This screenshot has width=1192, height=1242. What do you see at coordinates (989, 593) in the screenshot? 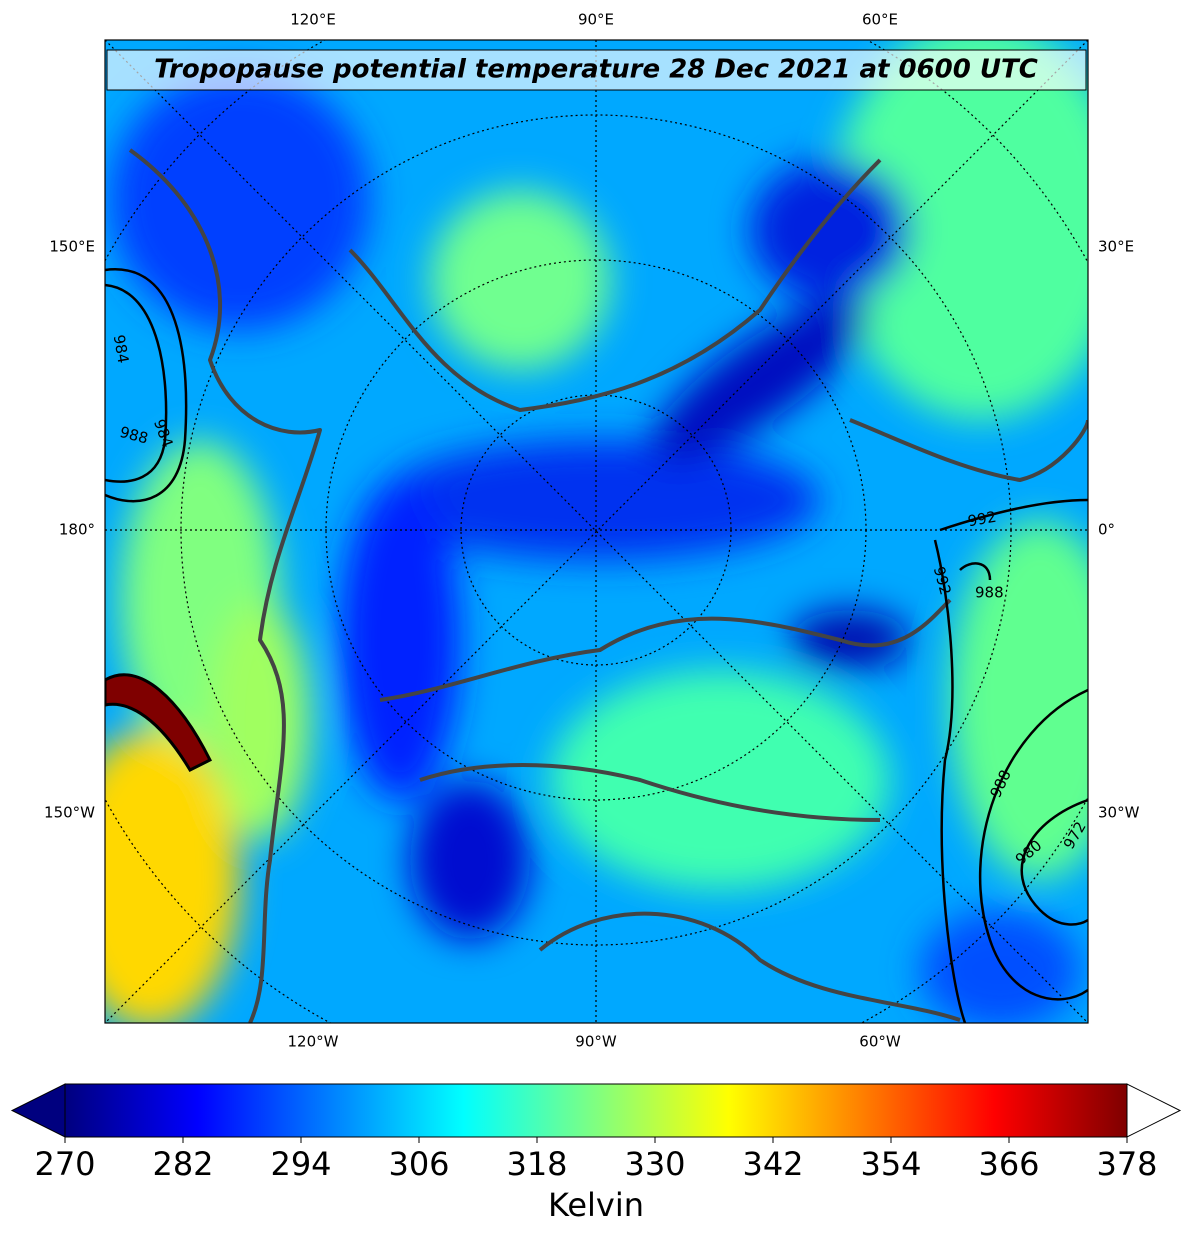
I see `contour-label: 988` at bounding box center [989, 593].